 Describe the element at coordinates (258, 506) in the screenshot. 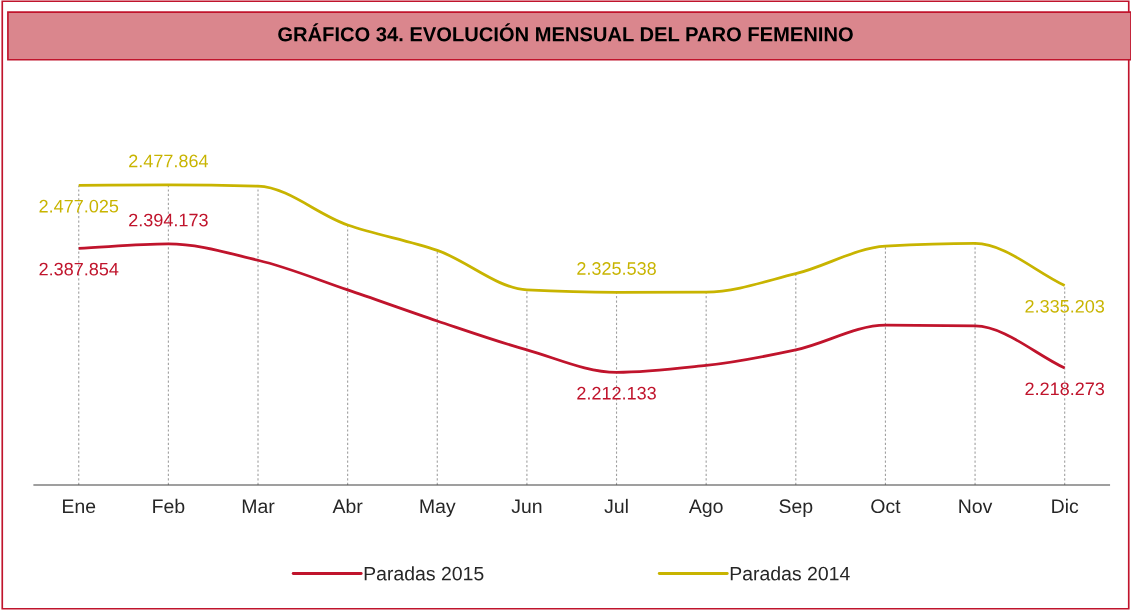

I see `x-tick-label: Mar` at that location.